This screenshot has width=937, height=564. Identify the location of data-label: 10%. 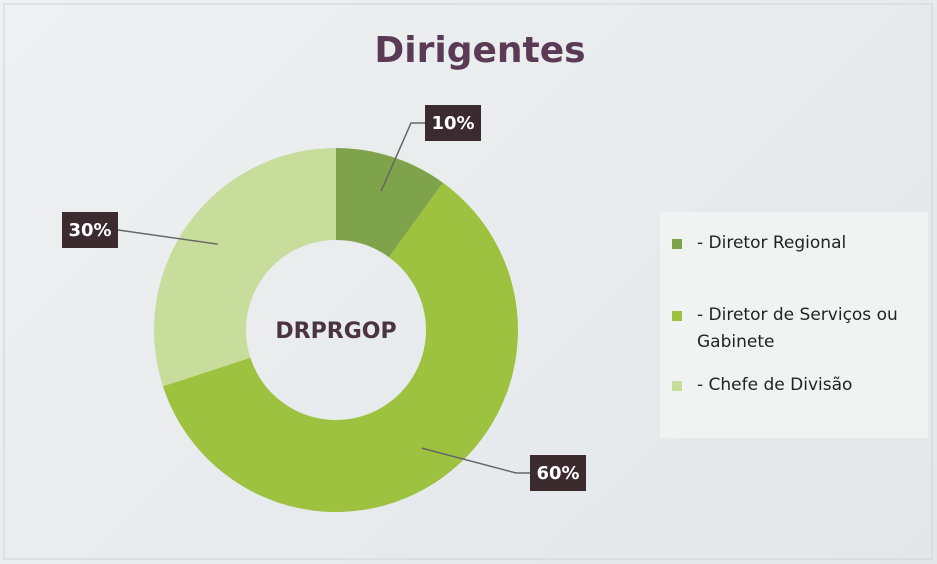
(452, 123).